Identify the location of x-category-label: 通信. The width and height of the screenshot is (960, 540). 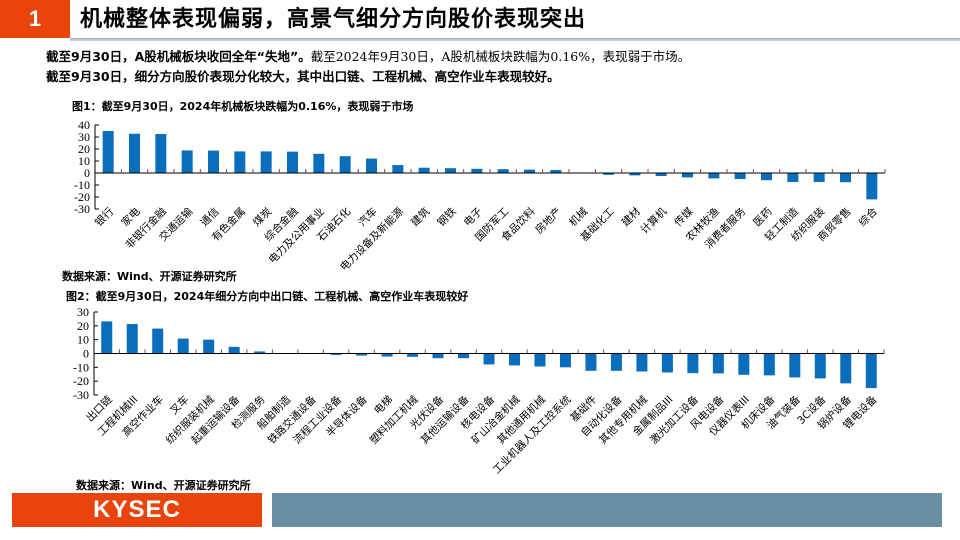
(209, 217).